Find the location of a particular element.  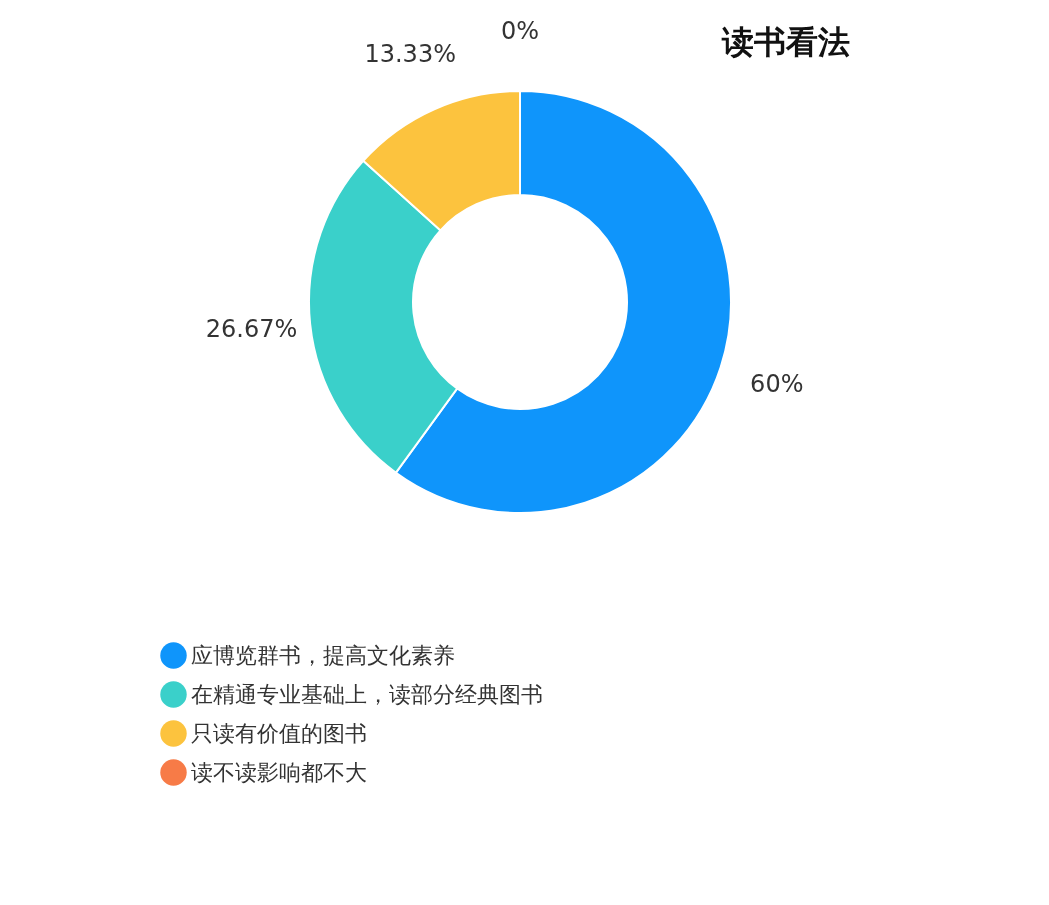

legend-label: 只读有价值的图书 is located at coordinates (279, 733).